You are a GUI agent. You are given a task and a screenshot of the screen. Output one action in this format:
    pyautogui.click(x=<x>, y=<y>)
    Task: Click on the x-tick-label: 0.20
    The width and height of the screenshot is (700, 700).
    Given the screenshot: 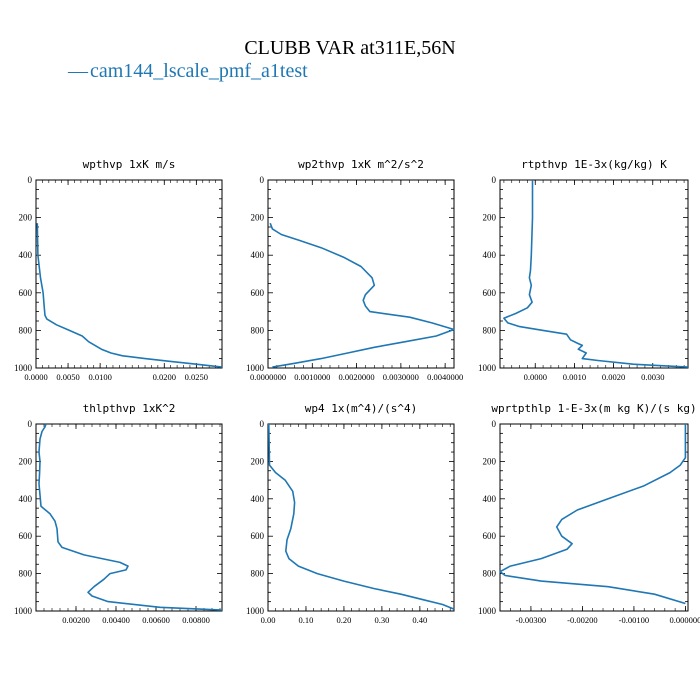 What is the action you would take?
    pyautogui.click(x=343, y=620)
    